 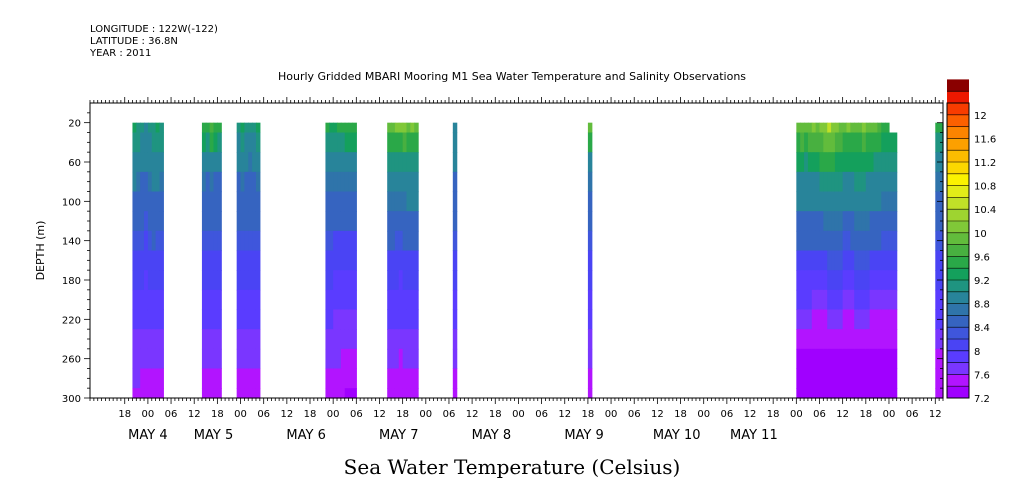 What do you see at coordinates (491, 435) in the screenshot?
I see `x-day-label: MAY 8` at bounding box center [491, 435].